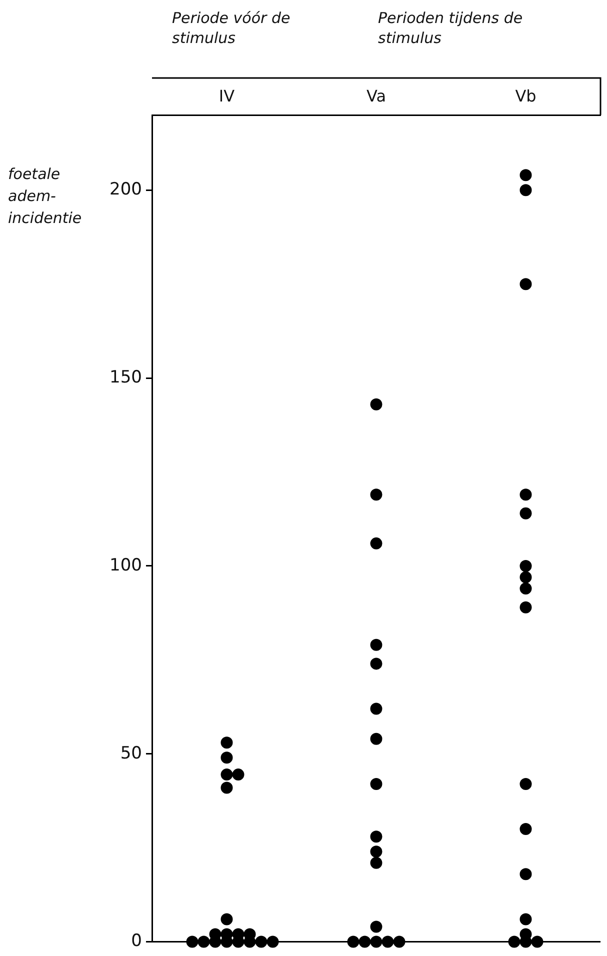 The height and width of the screenshot is (956, 607). Describe the element at coordinates (525, 96) in the screenshot. I see `x-tick-label: Vb` at that location.